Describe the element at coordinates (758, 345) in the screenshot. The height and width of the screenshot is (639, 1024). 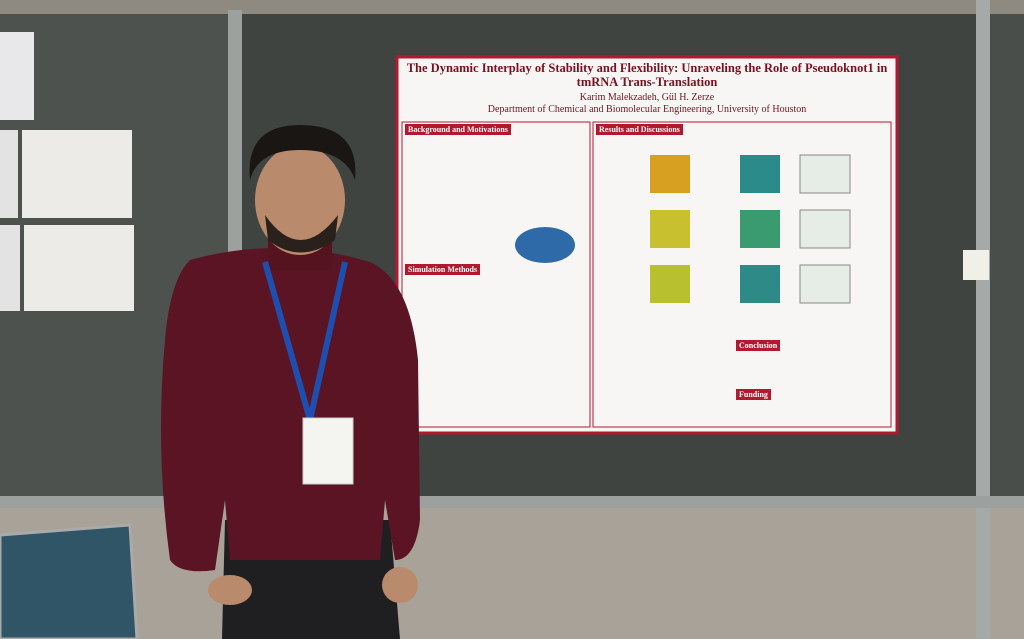
I see `section-header: Conclusion` at that location.